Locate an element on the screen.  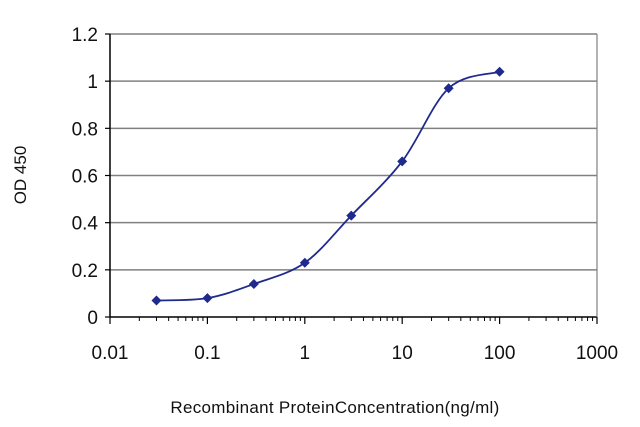
x-tick-label-1: 0.1 is located at coordinates (207, 353).